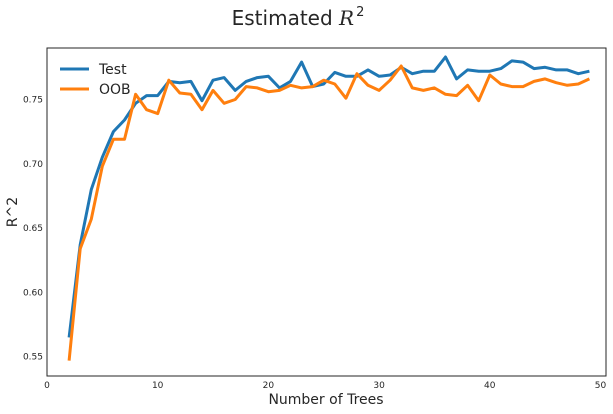 This screenshot has height=414, width=613. What do you see at coordinates (33, 293) in the screenshot?
I see `y-tick-label: 0.60` at bounding box center [33, 293].